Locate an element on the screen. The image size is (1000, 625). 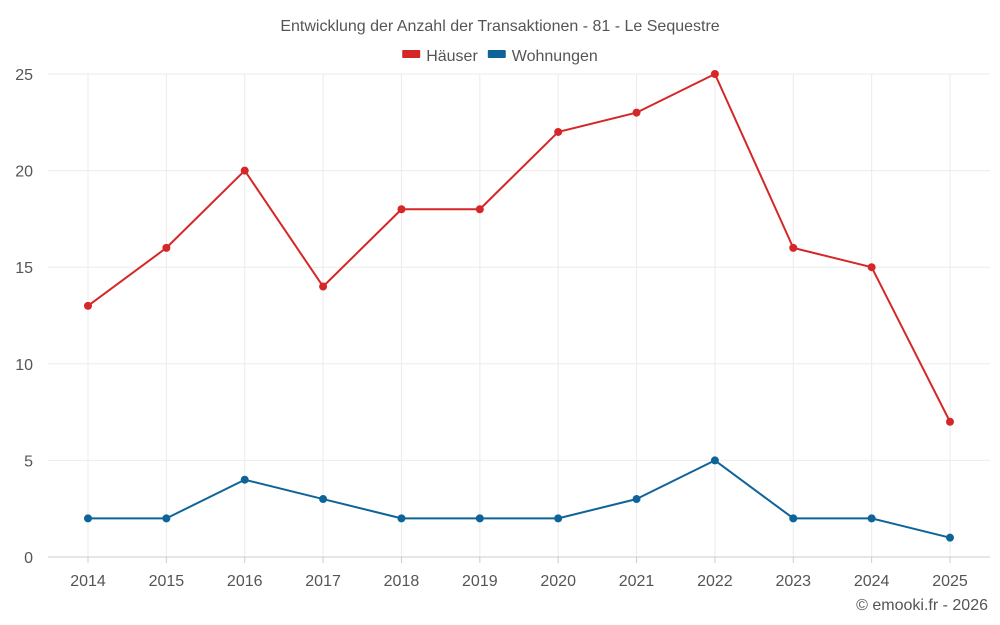
x-tick-label: 2021 is located at coordinates (637, 581).